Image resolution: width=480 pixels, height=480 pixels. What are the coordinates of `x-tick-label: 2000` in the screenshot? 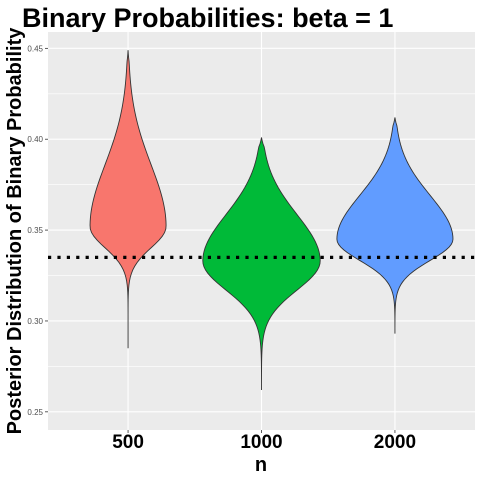 It's located at (395, 442).